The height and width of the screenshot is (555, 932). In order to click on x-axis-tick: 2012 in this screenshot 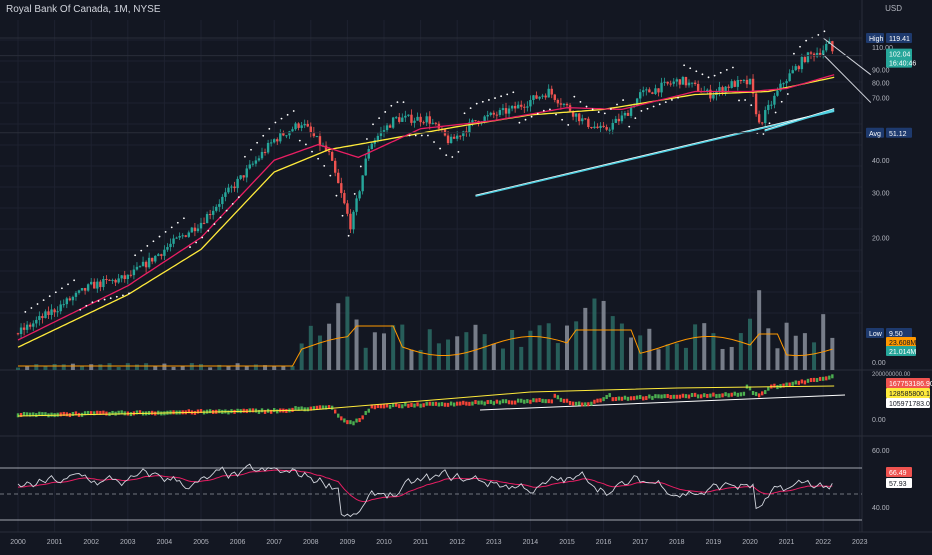, I will do `click(457, 542)`.